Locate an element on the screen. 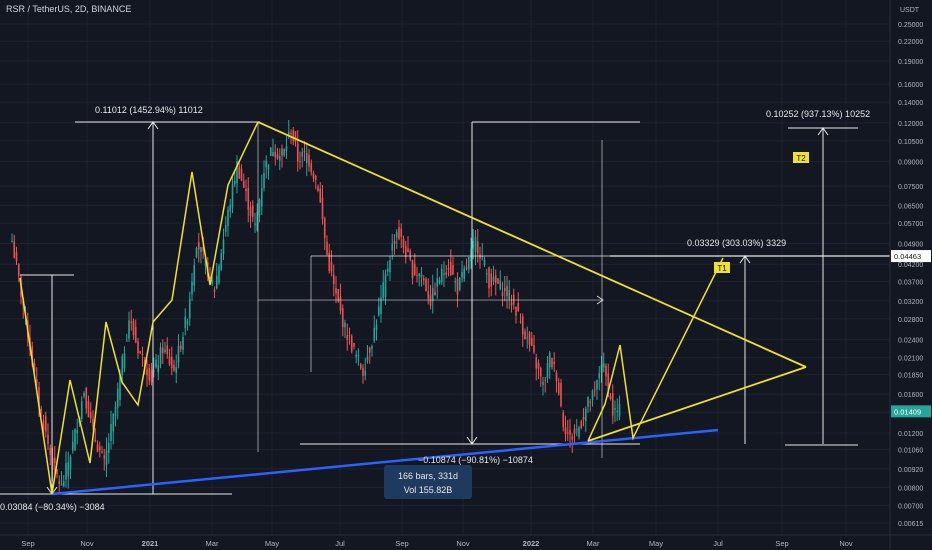 The height and width of the screenshot is (550, 932). price-badge-label: 0.04463 is located at coordinates (907, 256).